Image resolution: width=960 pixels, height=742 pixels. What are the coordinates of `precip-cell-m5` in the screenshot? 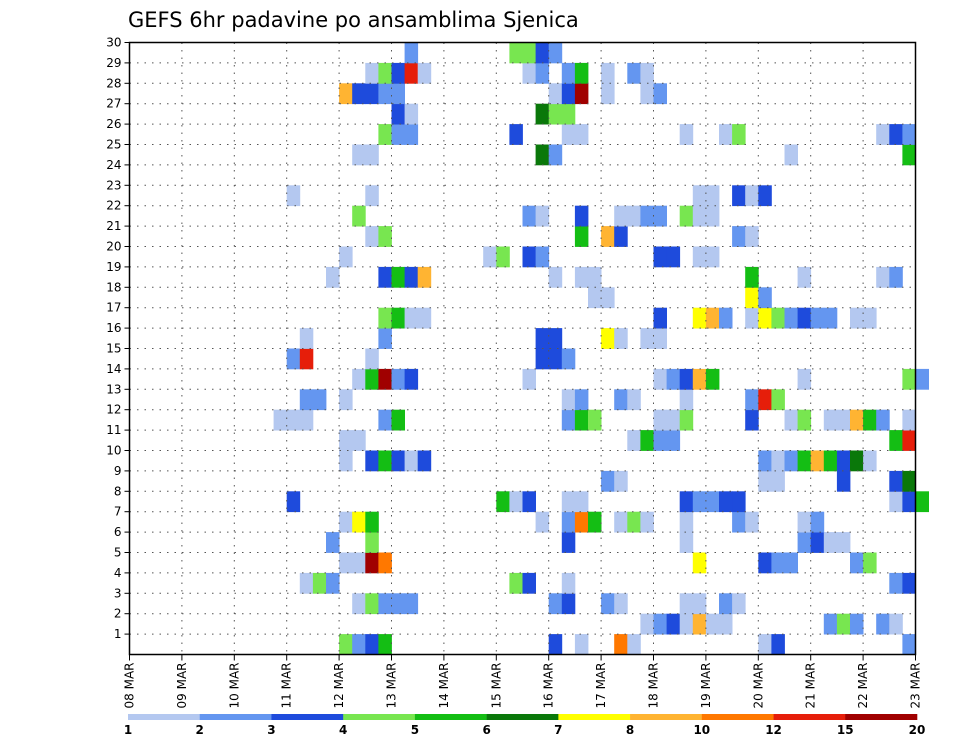 It's located at (359, 563).